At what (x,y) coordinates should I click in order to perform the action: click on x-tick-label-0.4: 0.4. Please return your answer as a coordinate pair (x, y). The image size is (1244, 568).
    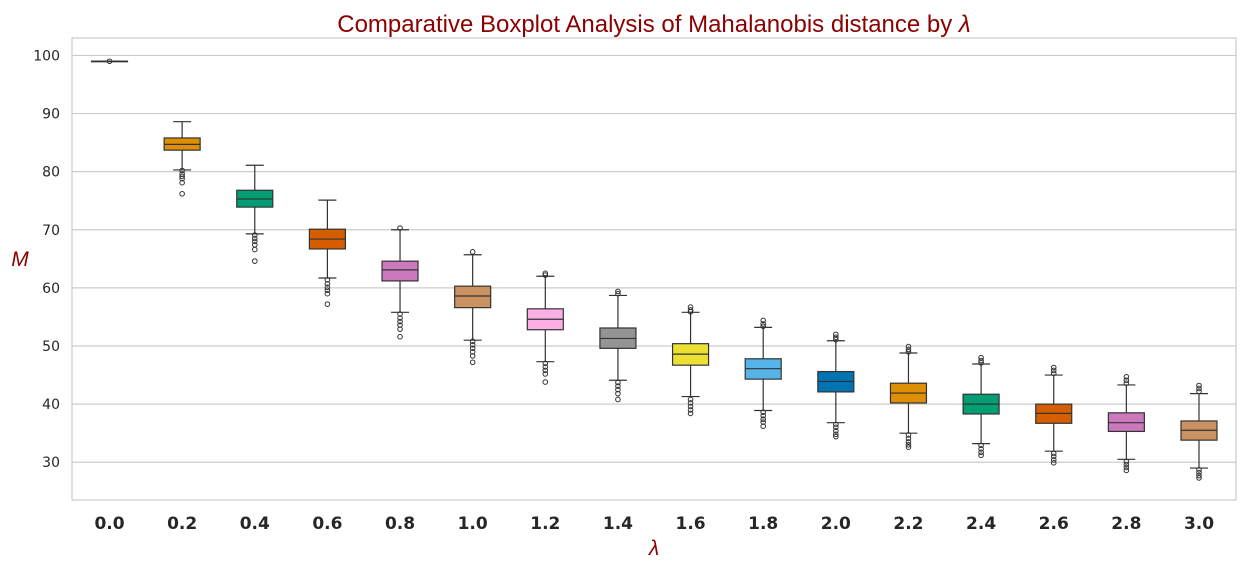
    Looking at the image, I should click on (255, 524).